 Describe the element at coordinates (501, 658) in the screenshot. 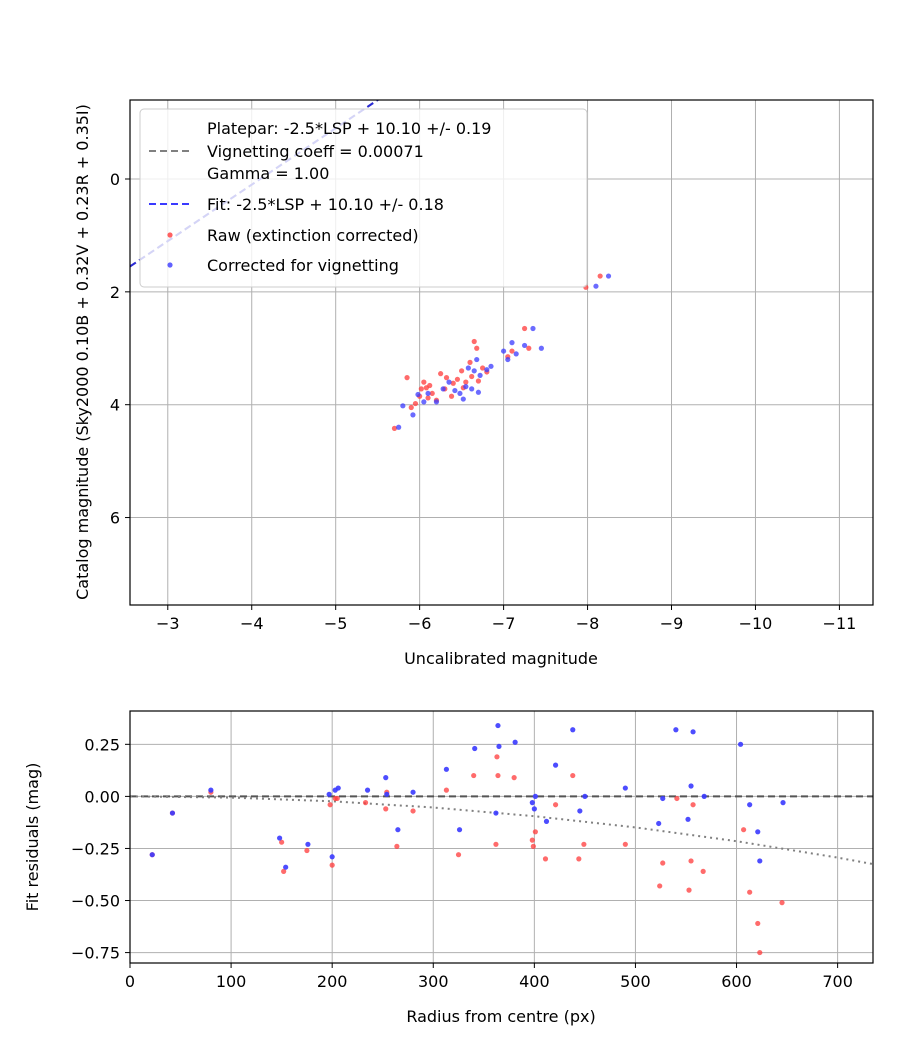

I see `top-x-axis-label: Uncalibrated magnitude` at that location.